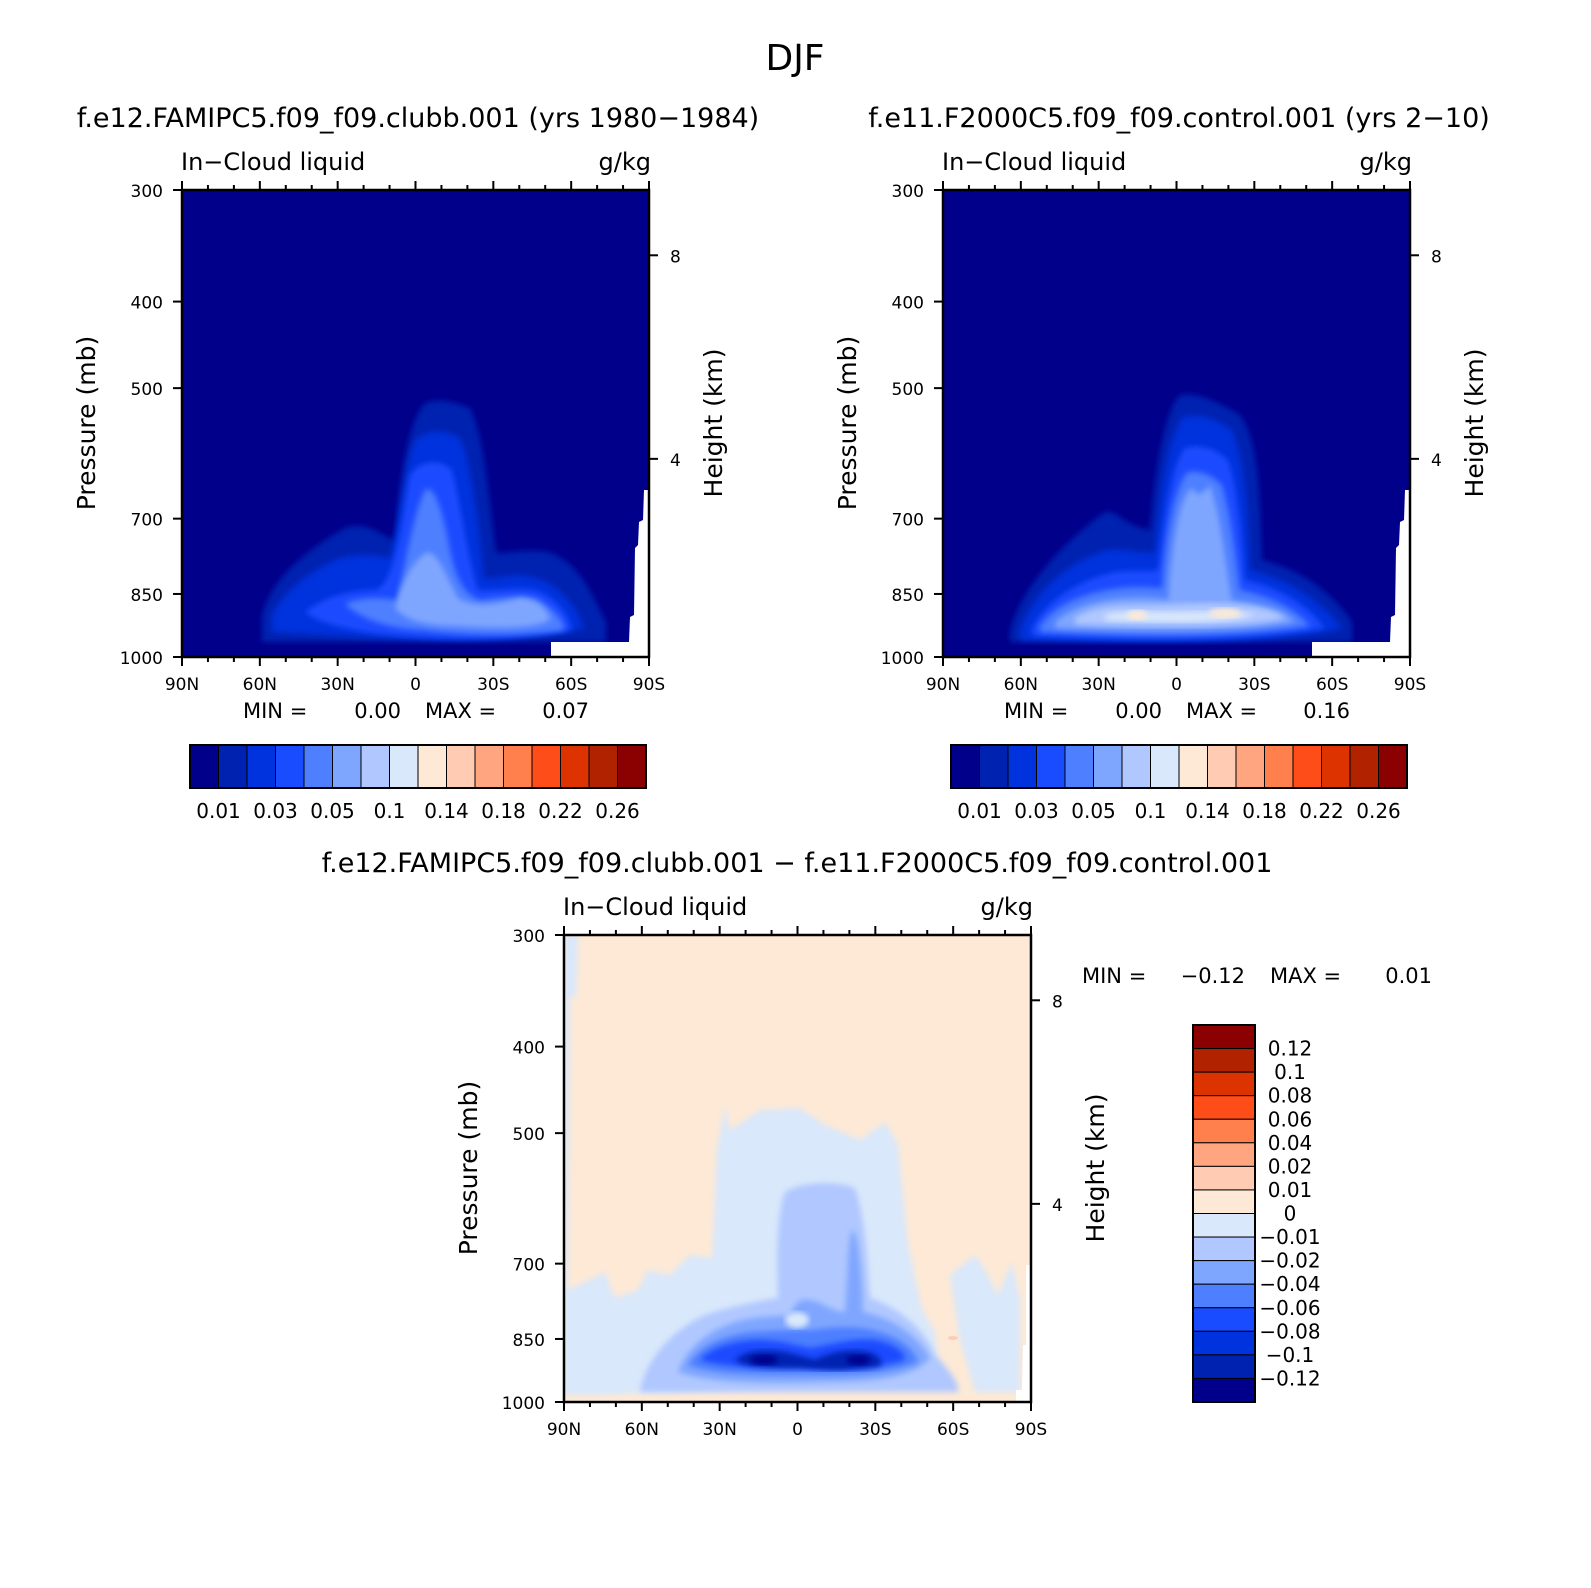  I want to click on colorbar-label: 0.02, so click(1290, 1166).